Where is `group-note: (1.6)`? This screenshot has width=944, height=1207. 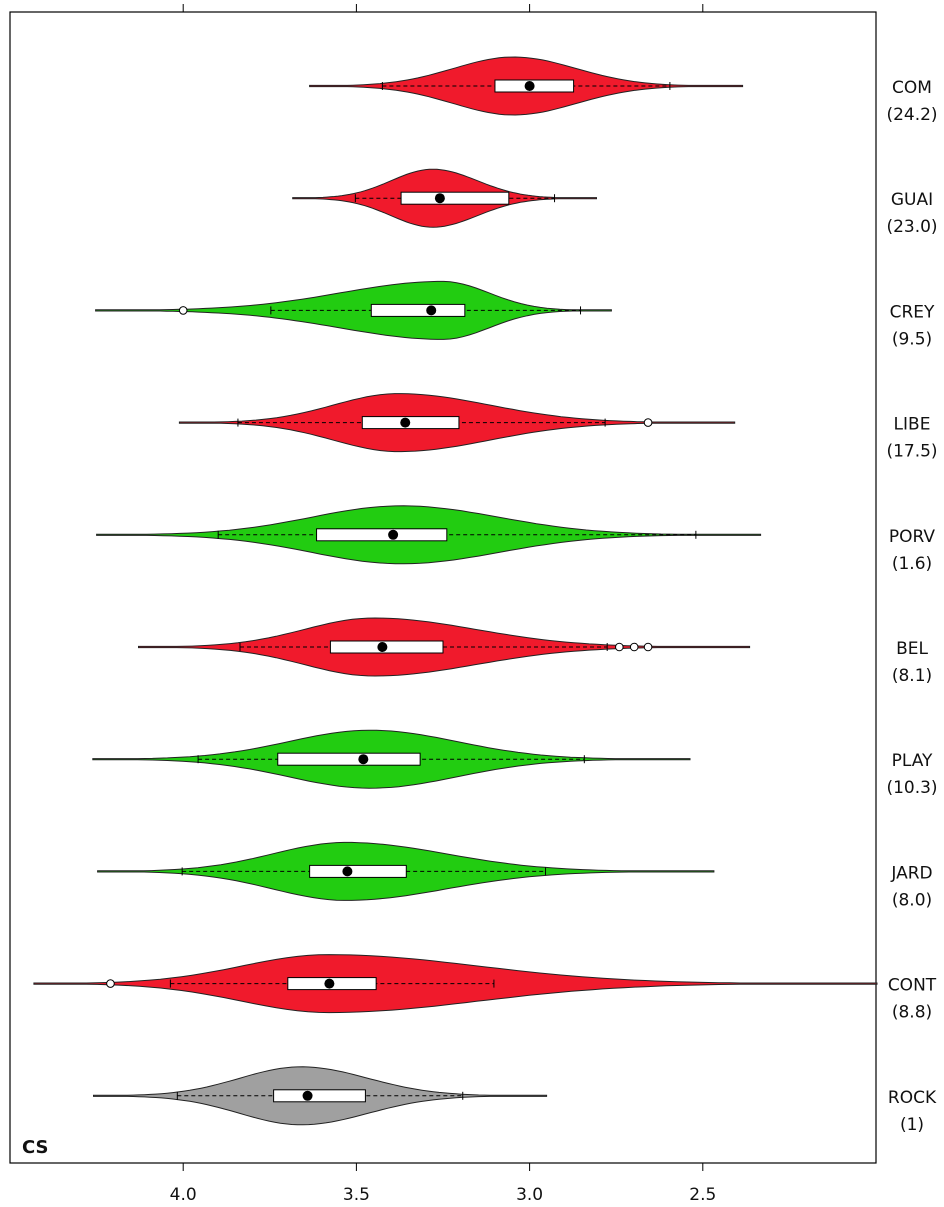 group-note: (1.6) is located at coordinates (912, 564).